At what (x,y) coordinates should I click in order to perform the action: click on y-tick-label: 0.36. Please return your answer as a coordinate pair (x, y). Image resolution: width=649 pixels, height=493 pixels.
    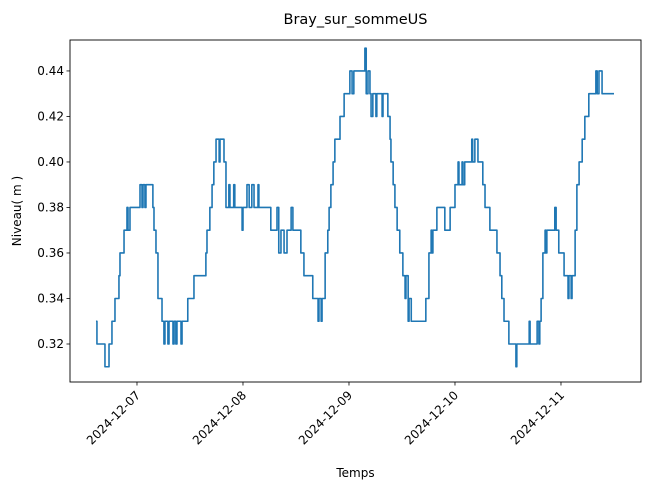
    Looking at the image, I should click on (50, 253).